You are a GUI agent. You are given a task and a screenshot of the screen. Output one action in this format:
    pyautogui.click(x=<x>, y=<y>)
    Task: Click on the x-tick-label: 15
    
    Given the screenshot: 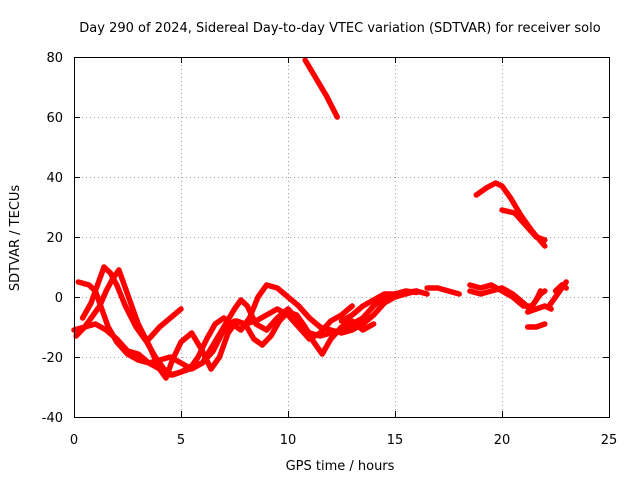 What is the action you would take?
    pyautogui.click(x=395, y=440)
    